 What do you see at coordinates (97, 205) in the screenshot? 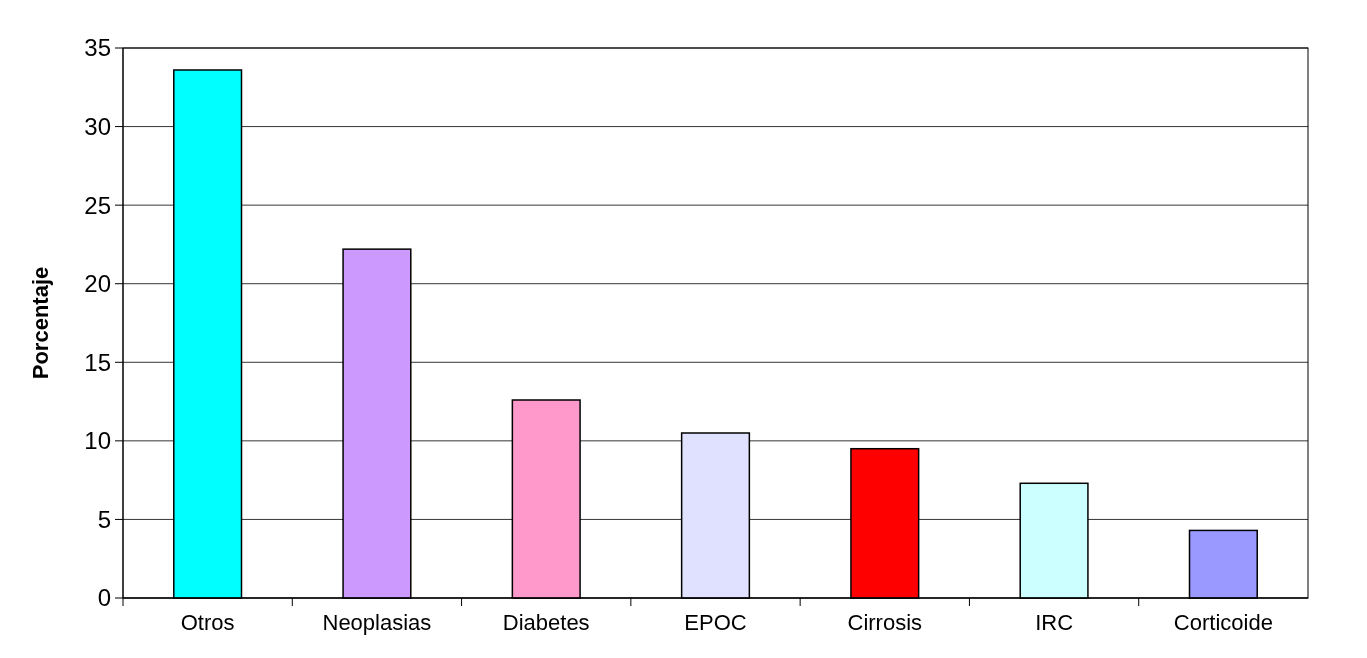
I see `y-tick-label: 25` at bounding box center [97, 205].